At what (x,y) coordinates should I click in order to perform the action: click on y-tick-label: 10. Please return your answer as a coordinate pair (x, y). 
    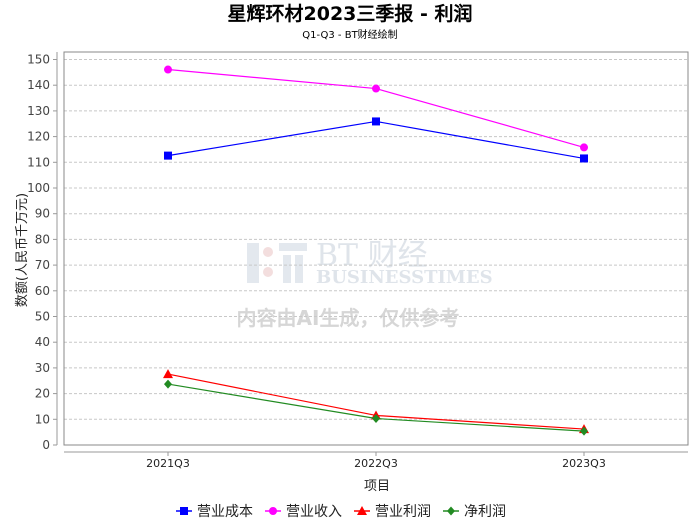
    Looking at the image, I should click on (42, 419).